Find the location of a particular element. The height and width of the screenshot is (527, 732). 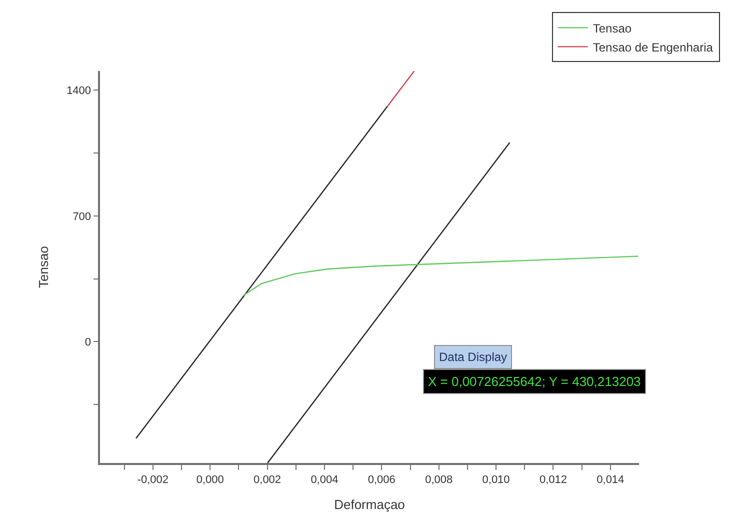

x-tick-label: -0,002 is located at coordinates (152, 480).